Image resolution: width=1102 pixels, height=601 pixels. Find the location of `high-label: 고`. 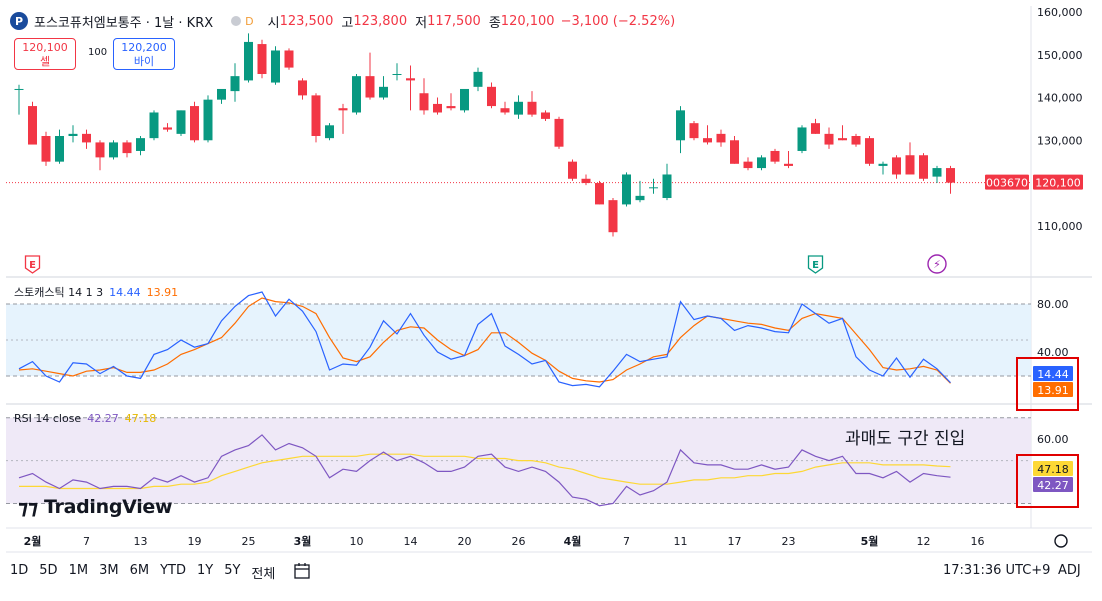

high-label: 고 is located at coordinates (347, 23).